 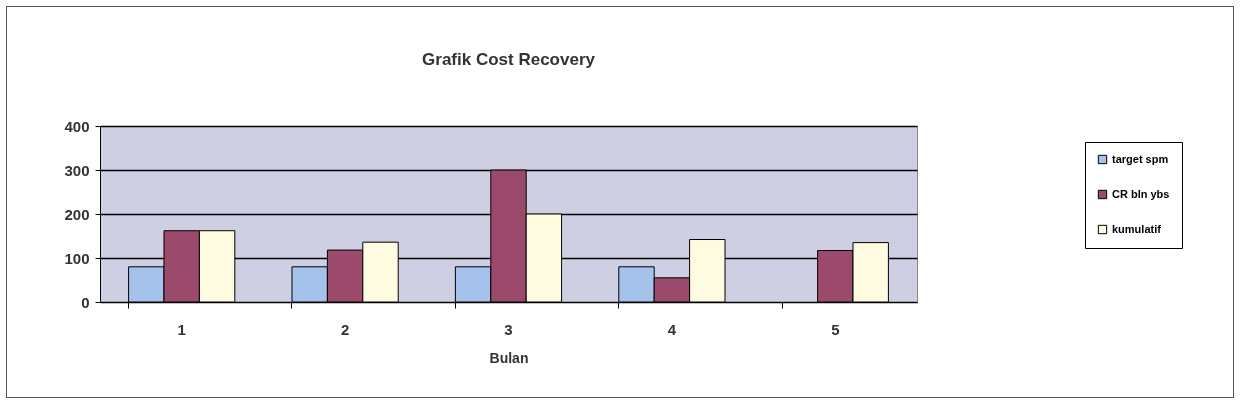 What do you see at coordinates (77, 126) in the screenshot?
I see `y-tick-label: 400` at bounding box center [77, 126].